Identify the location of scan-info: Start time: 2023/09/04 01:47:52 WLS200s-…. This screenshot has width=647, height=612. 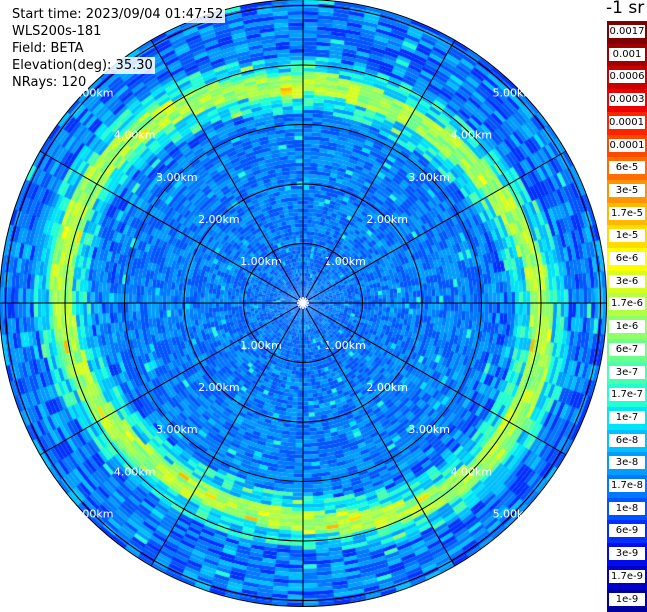
(117, 48).